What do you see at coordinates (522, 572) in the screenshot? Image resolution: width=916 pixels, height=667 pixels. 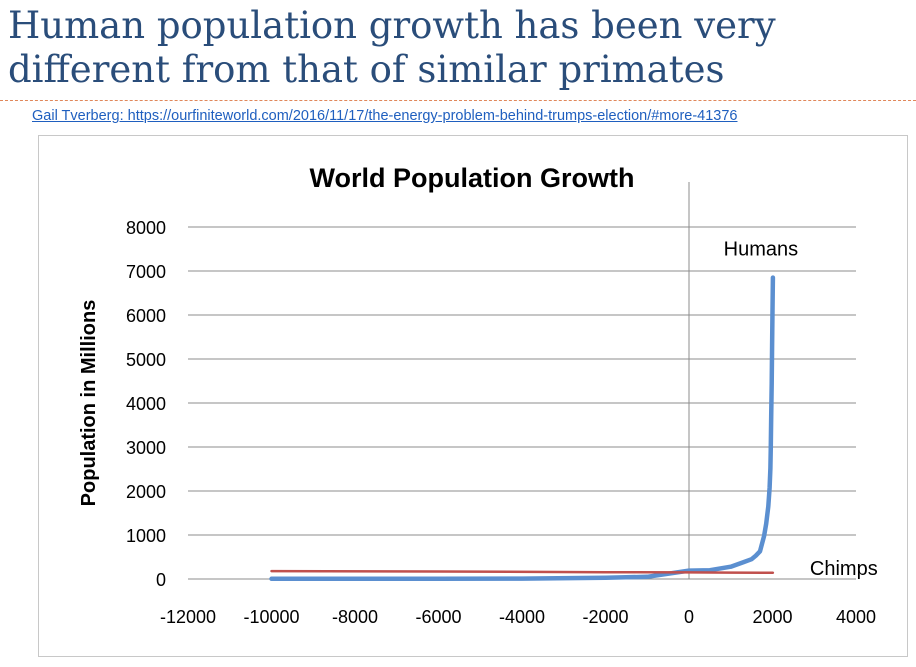 I see `series-line-chimps` at bounding box center [522, 572].